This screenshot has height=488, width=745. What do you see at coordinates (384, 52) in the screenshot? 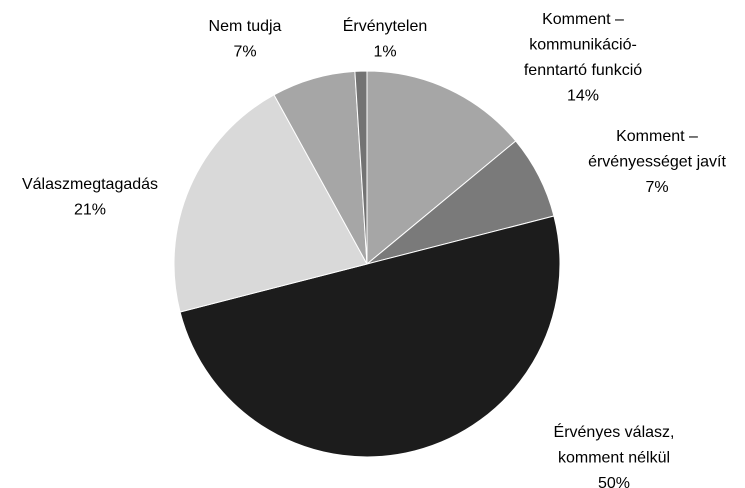
I see `value-label: 1%` at bounding box center [384, 52].